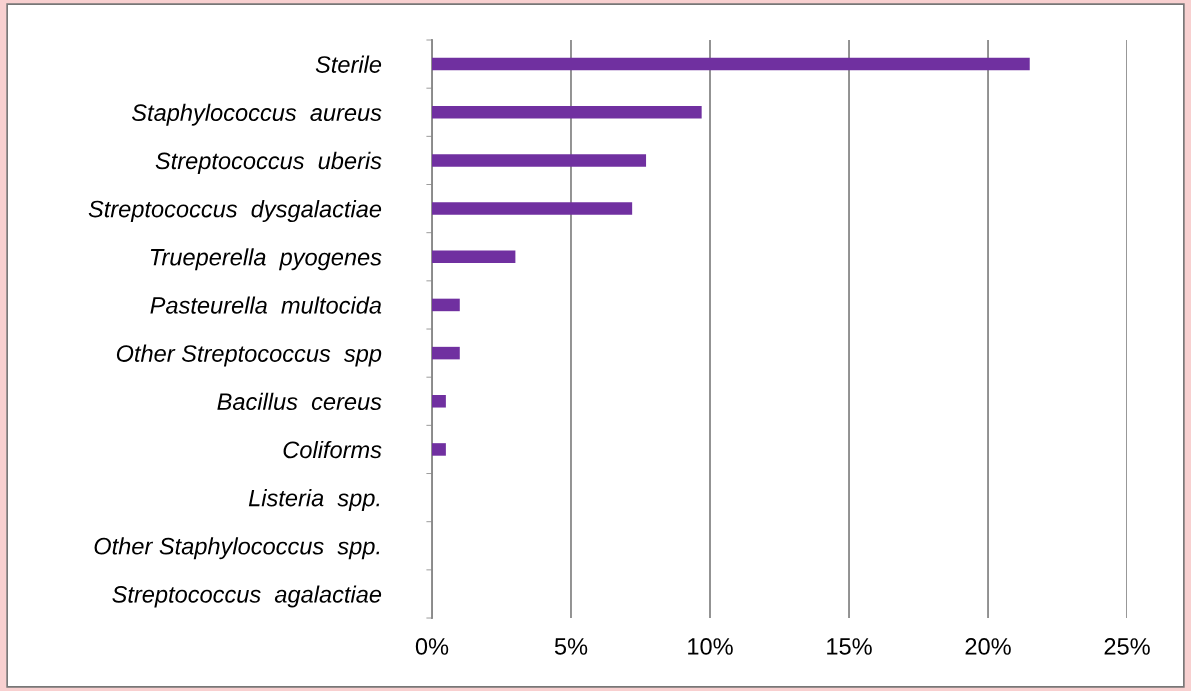  Describe the element at coordinates (299, 401) in the screenshot. I see `y-tick-label: Bacillus cereus` at that location.